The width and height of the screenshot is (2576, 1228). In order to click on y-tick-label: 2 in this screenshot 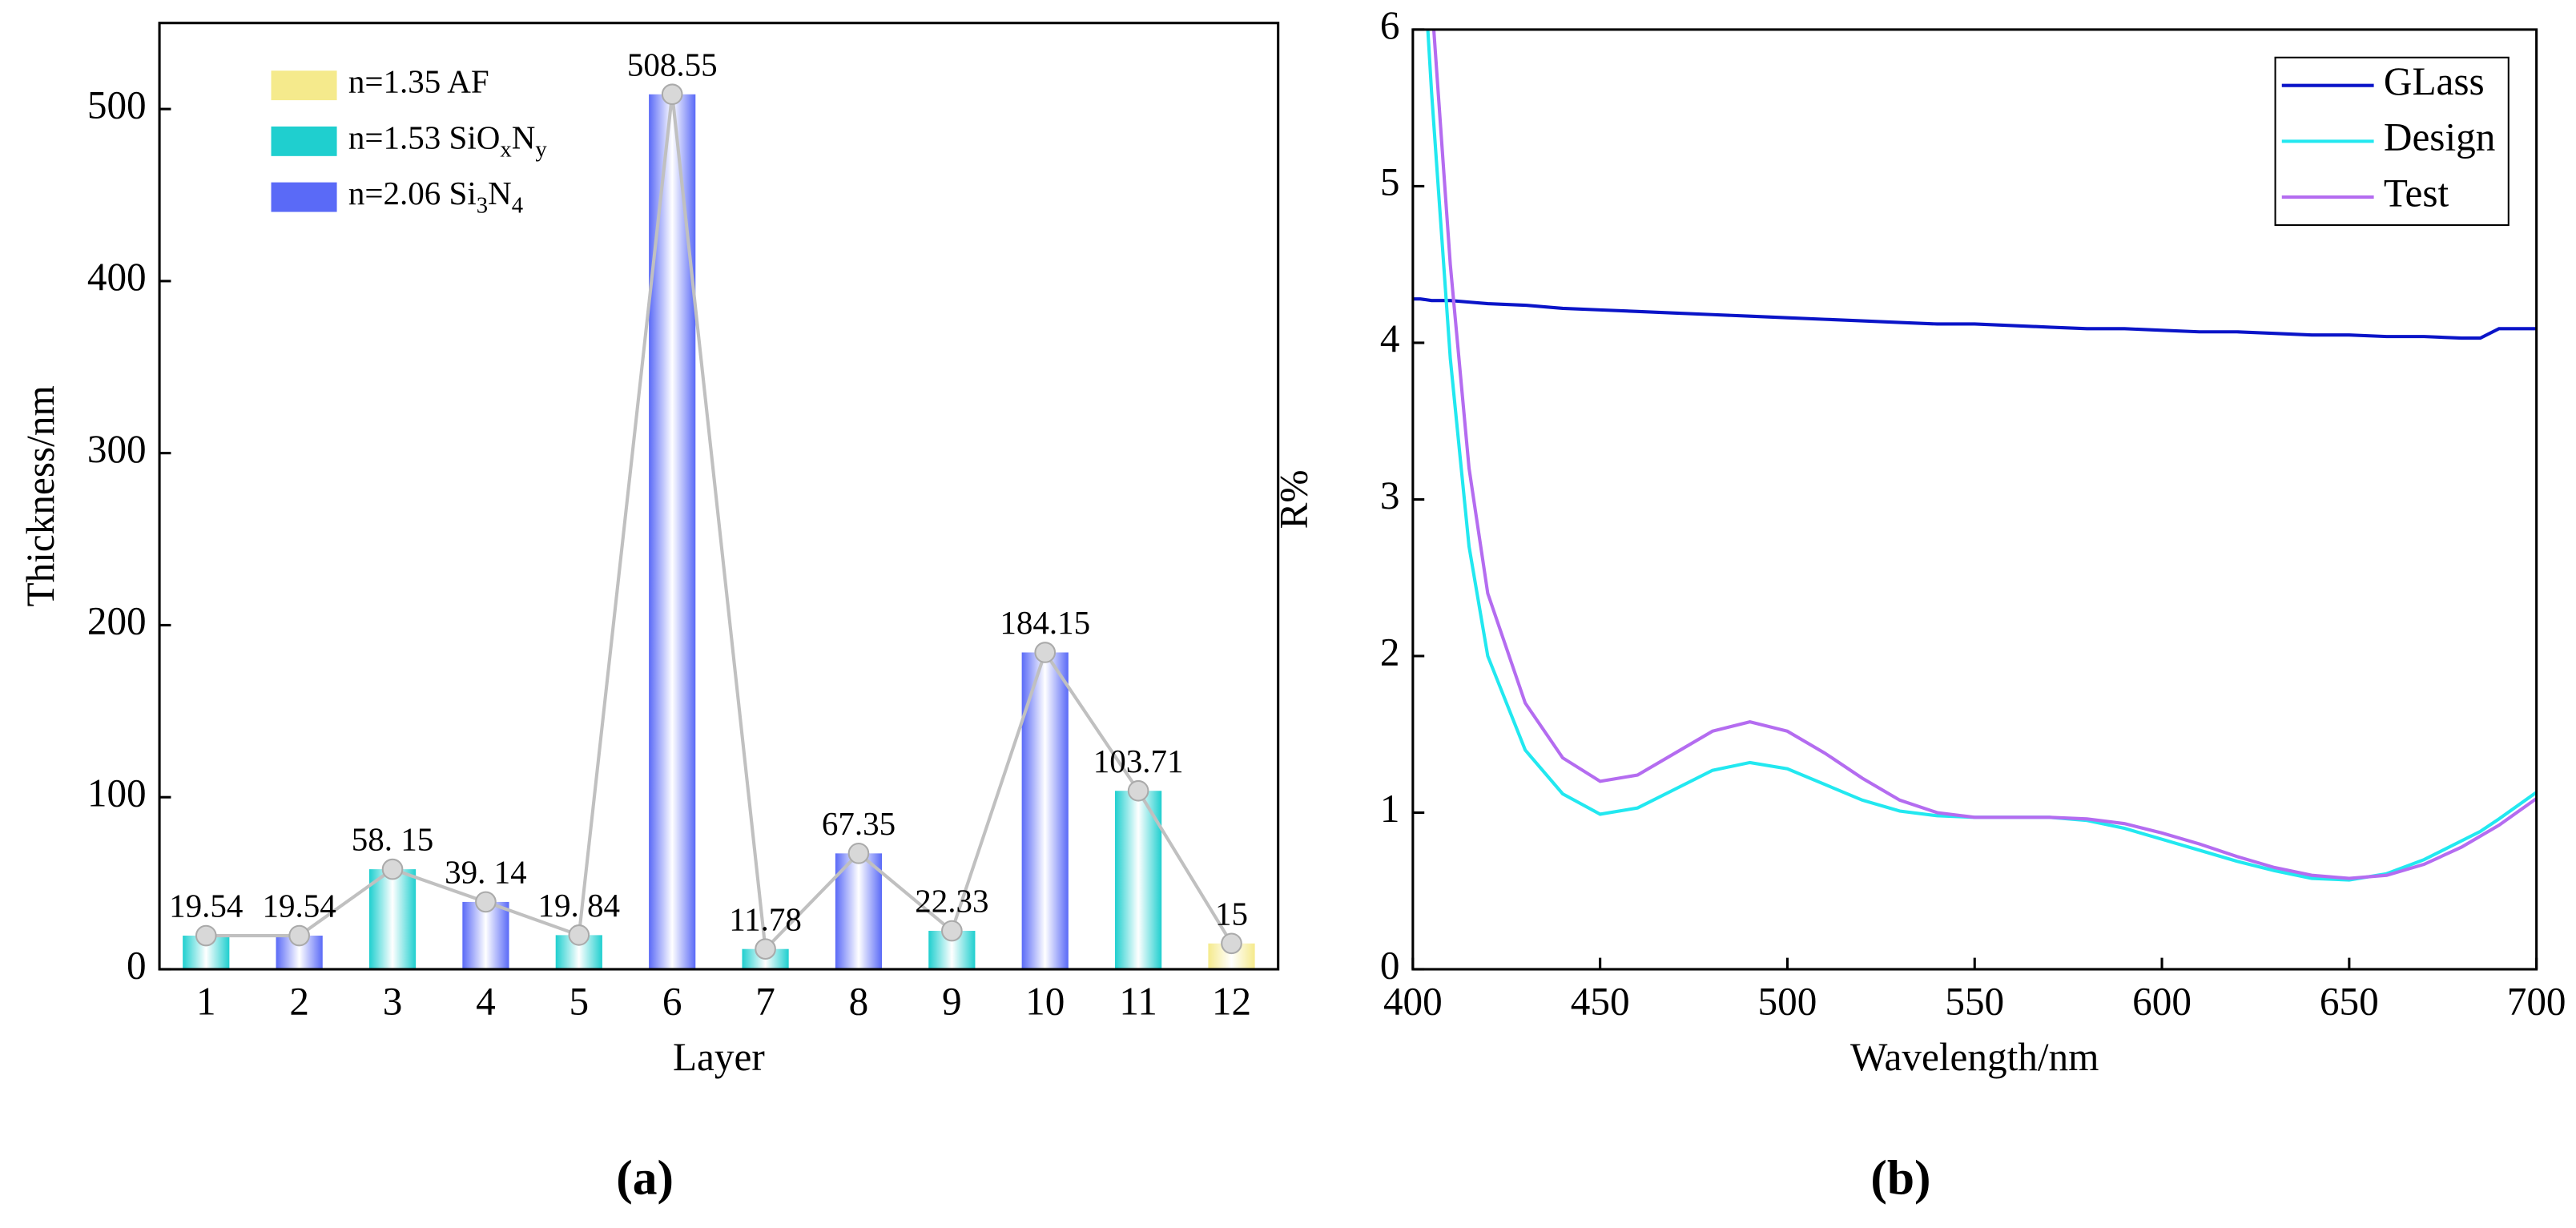, I will do `click(1390, 652)`.